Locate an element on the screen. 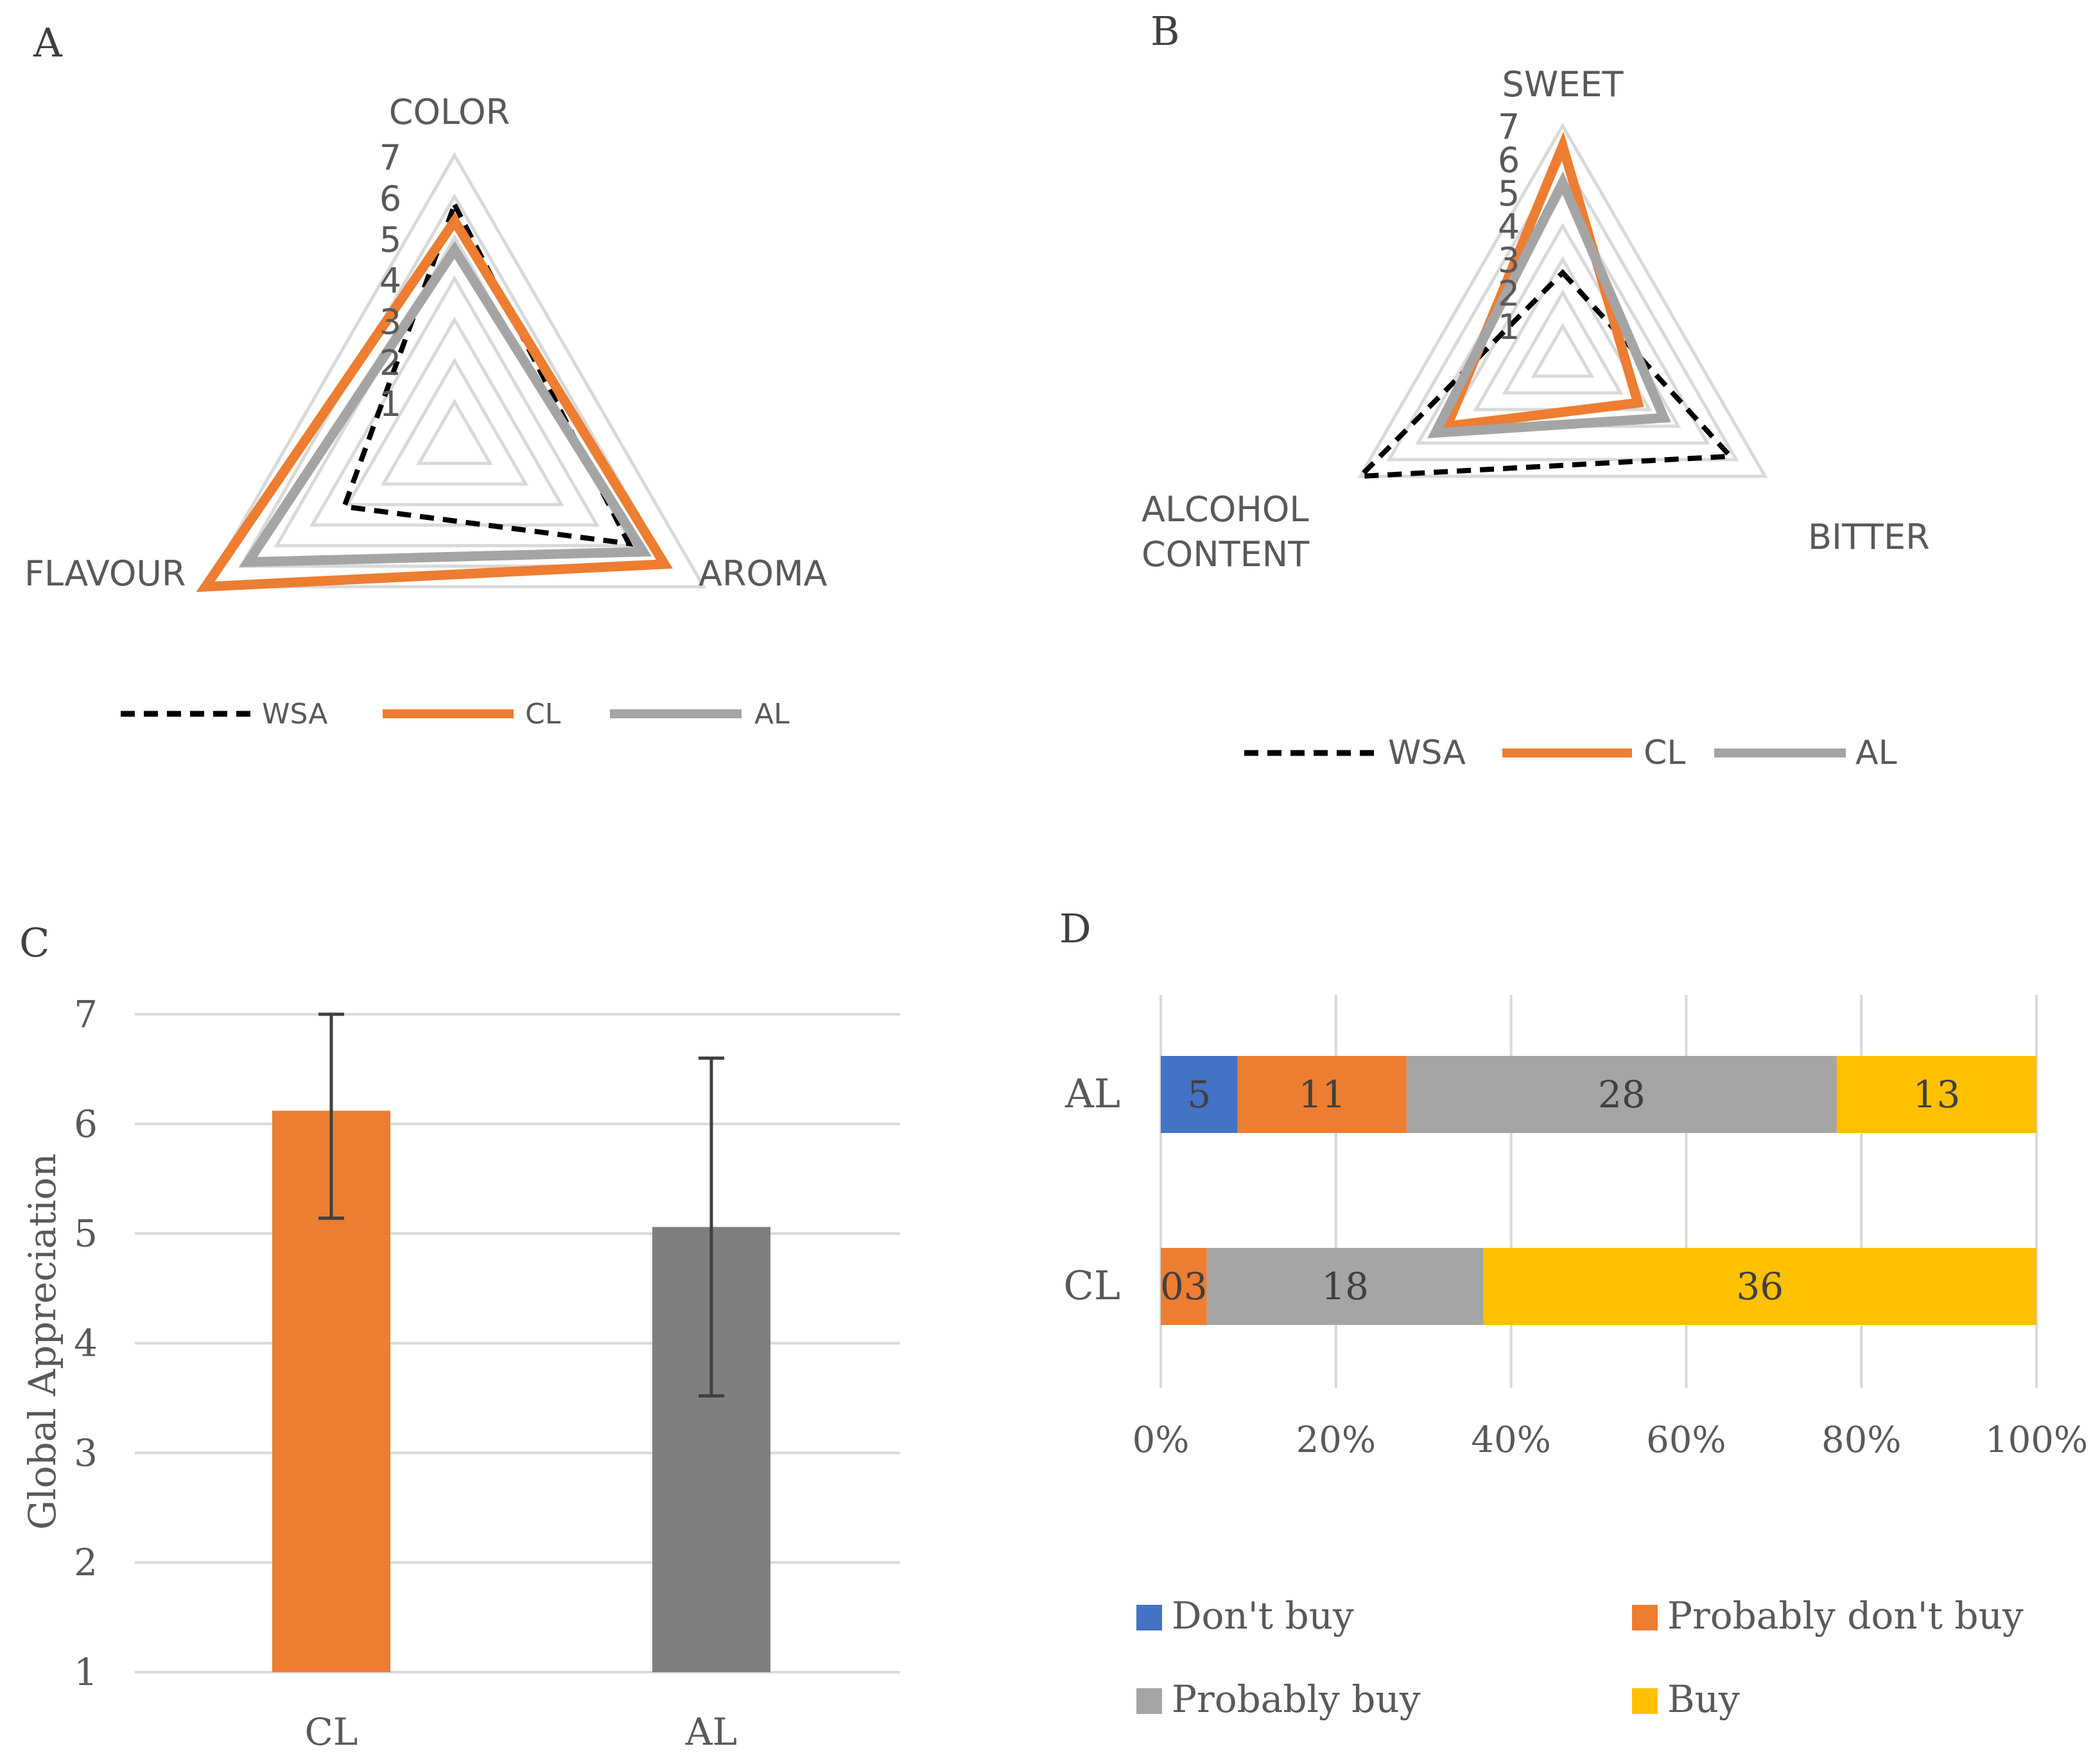  radar-a-axis-label: AROMA is located at coordinates (764, 574).